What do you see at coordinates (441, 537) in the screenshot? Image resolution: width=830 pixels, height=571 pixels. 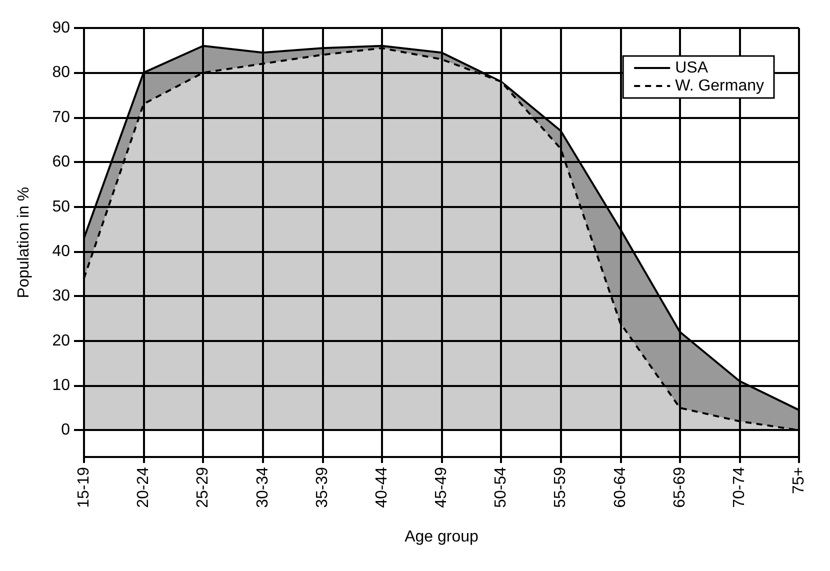 I see `x-axis-title: Age group` at bounding box center [441, 537].